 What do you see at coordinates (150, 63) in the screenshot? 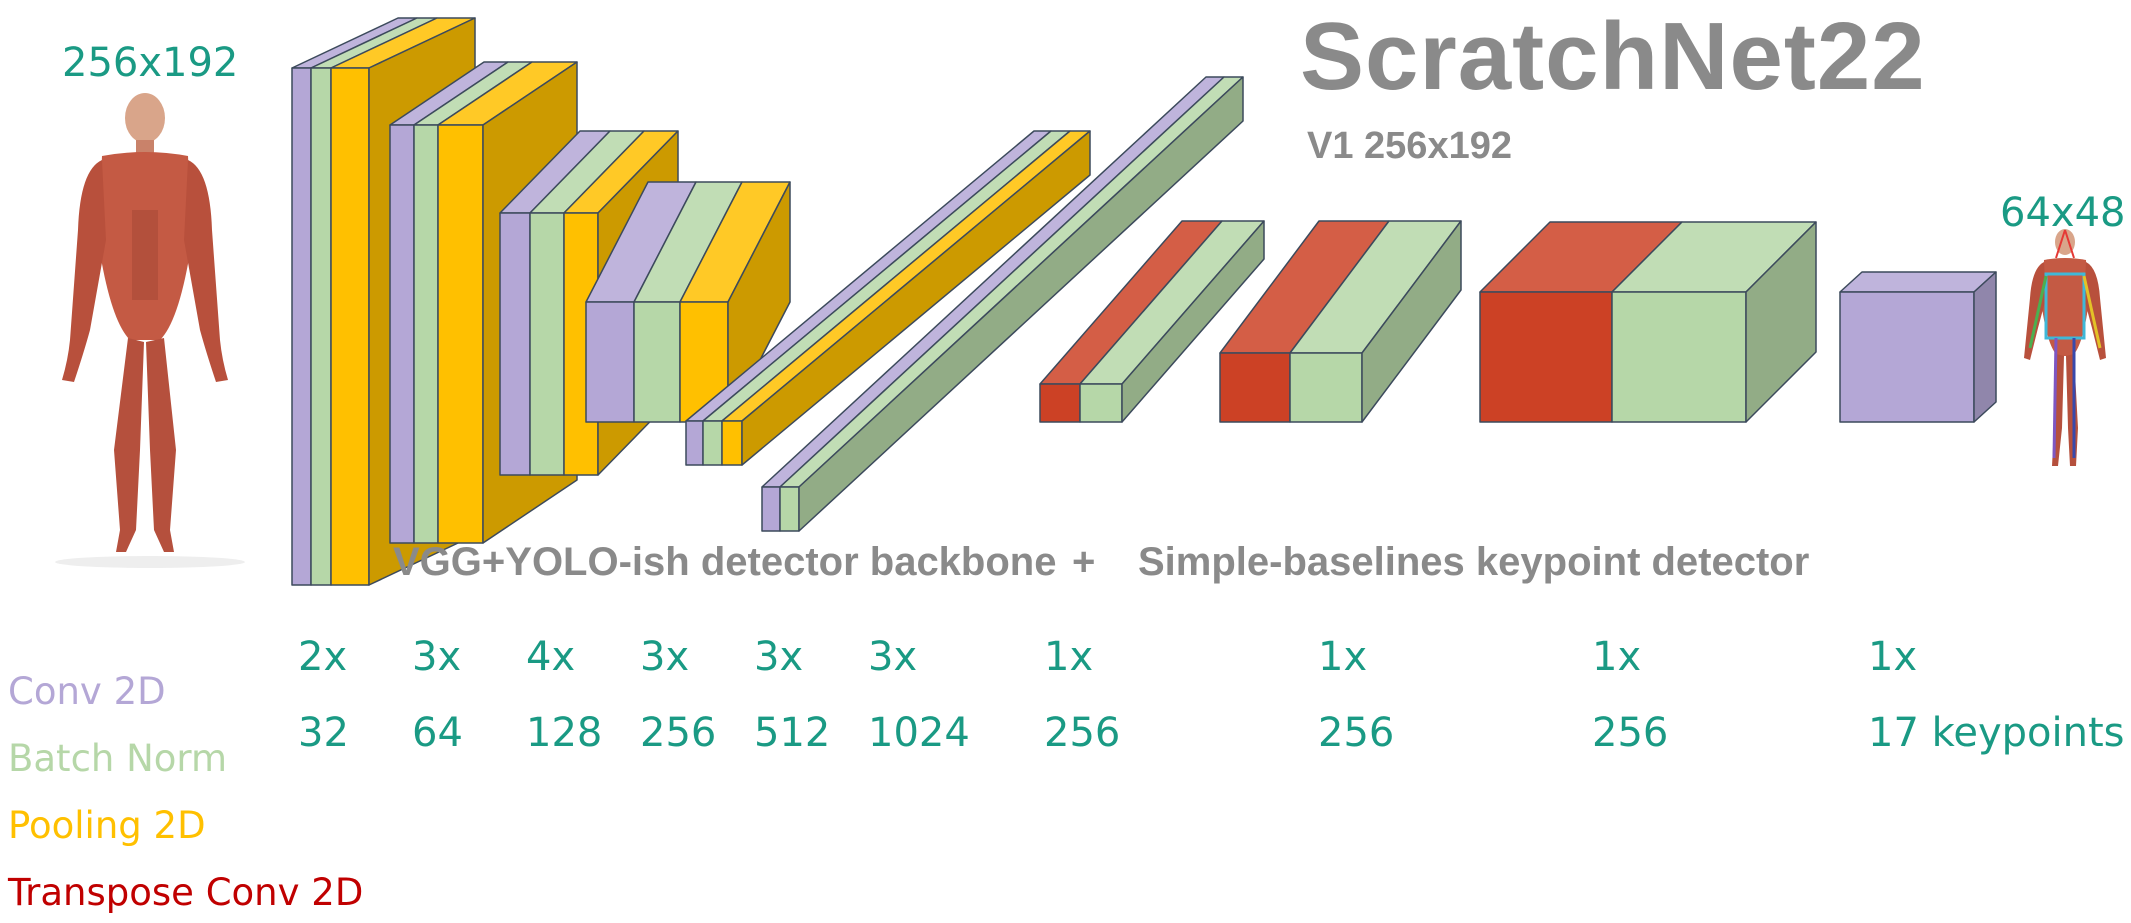
I see `input-size-label: 256x192` at bounding box center [150, 63].